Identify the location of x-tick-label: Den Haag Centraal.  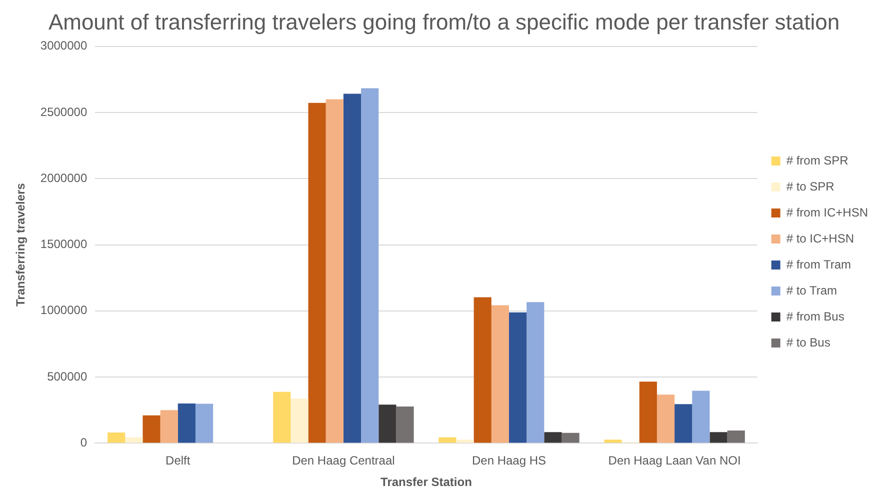
(343, 461).